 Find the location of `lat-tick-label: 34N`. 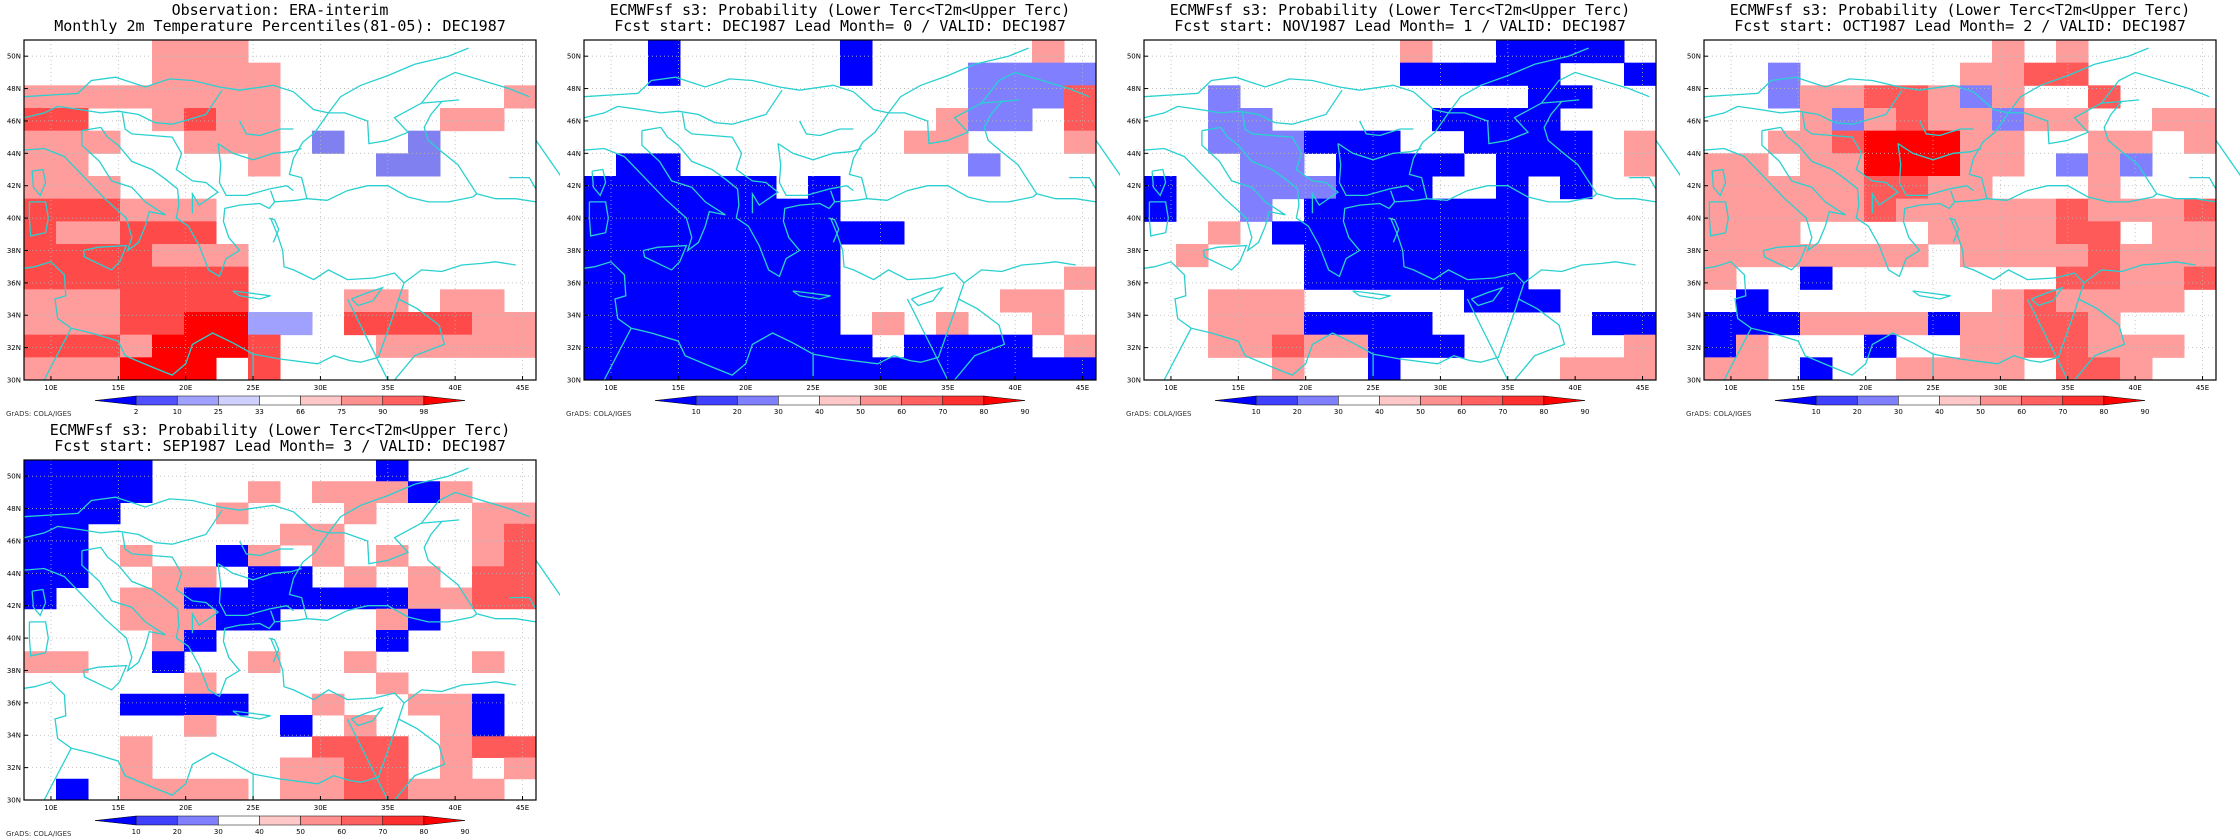

lat-tick-label: 34N is located at coordinates (14, 316).